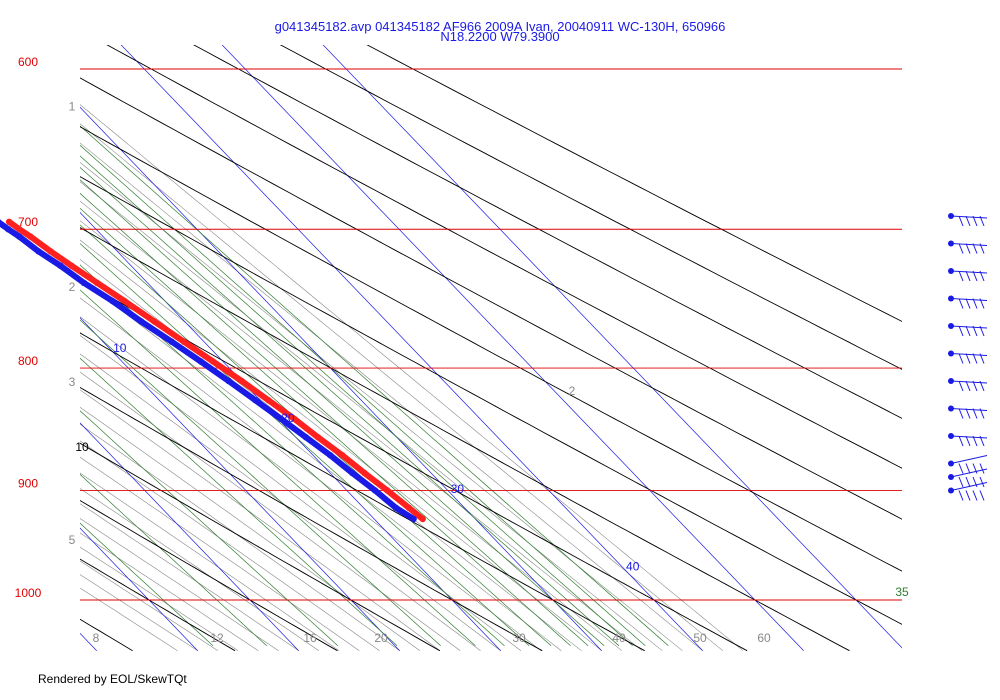 This screenshot has width=1000, height=700. What do you see at coordinates (72, 287) in the screenshot?
I see `height-label: 2` at bounding box center [72, 287].